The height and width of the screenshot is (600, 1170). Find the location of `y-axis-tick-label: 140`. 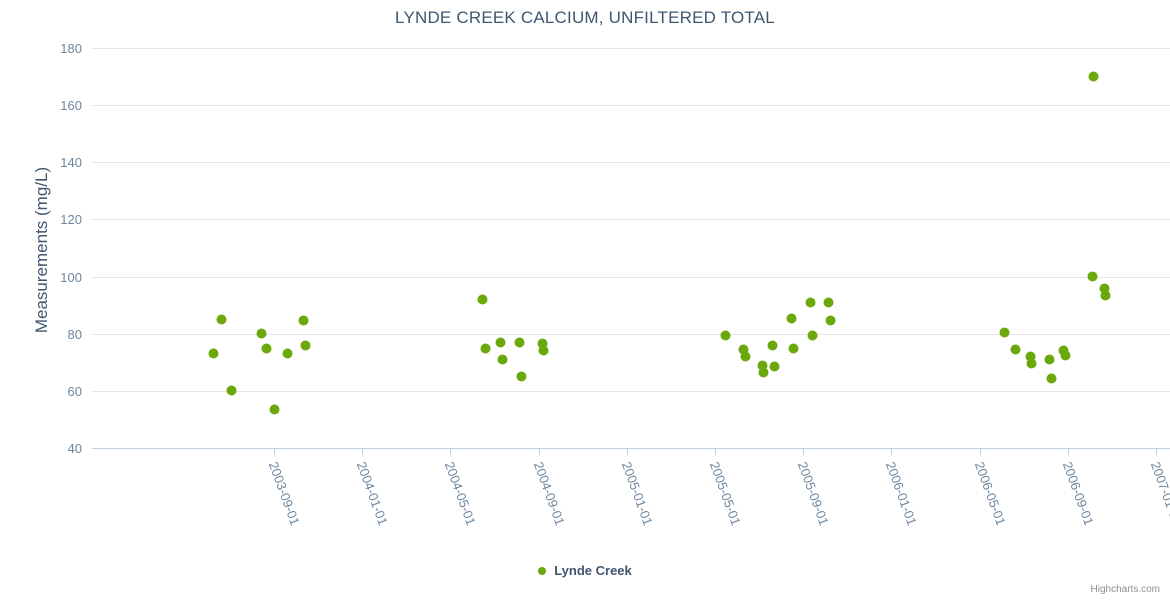

y-axis-tick-label: 140 is located at coordinates (71, 163).